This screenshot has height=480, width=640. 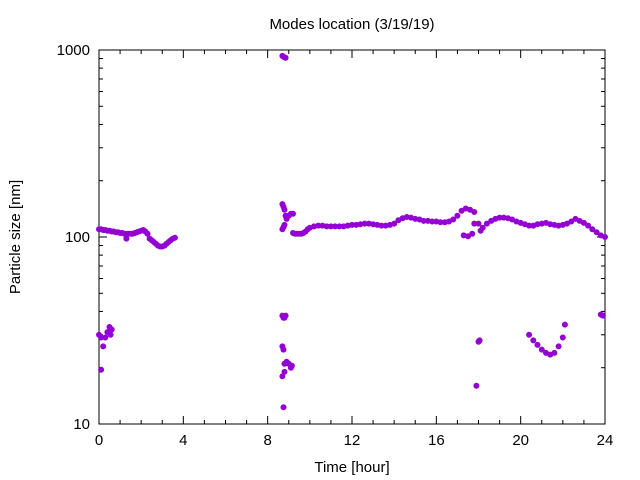 I want to click on x-tick-label: 4, so click(x=183, y=440).